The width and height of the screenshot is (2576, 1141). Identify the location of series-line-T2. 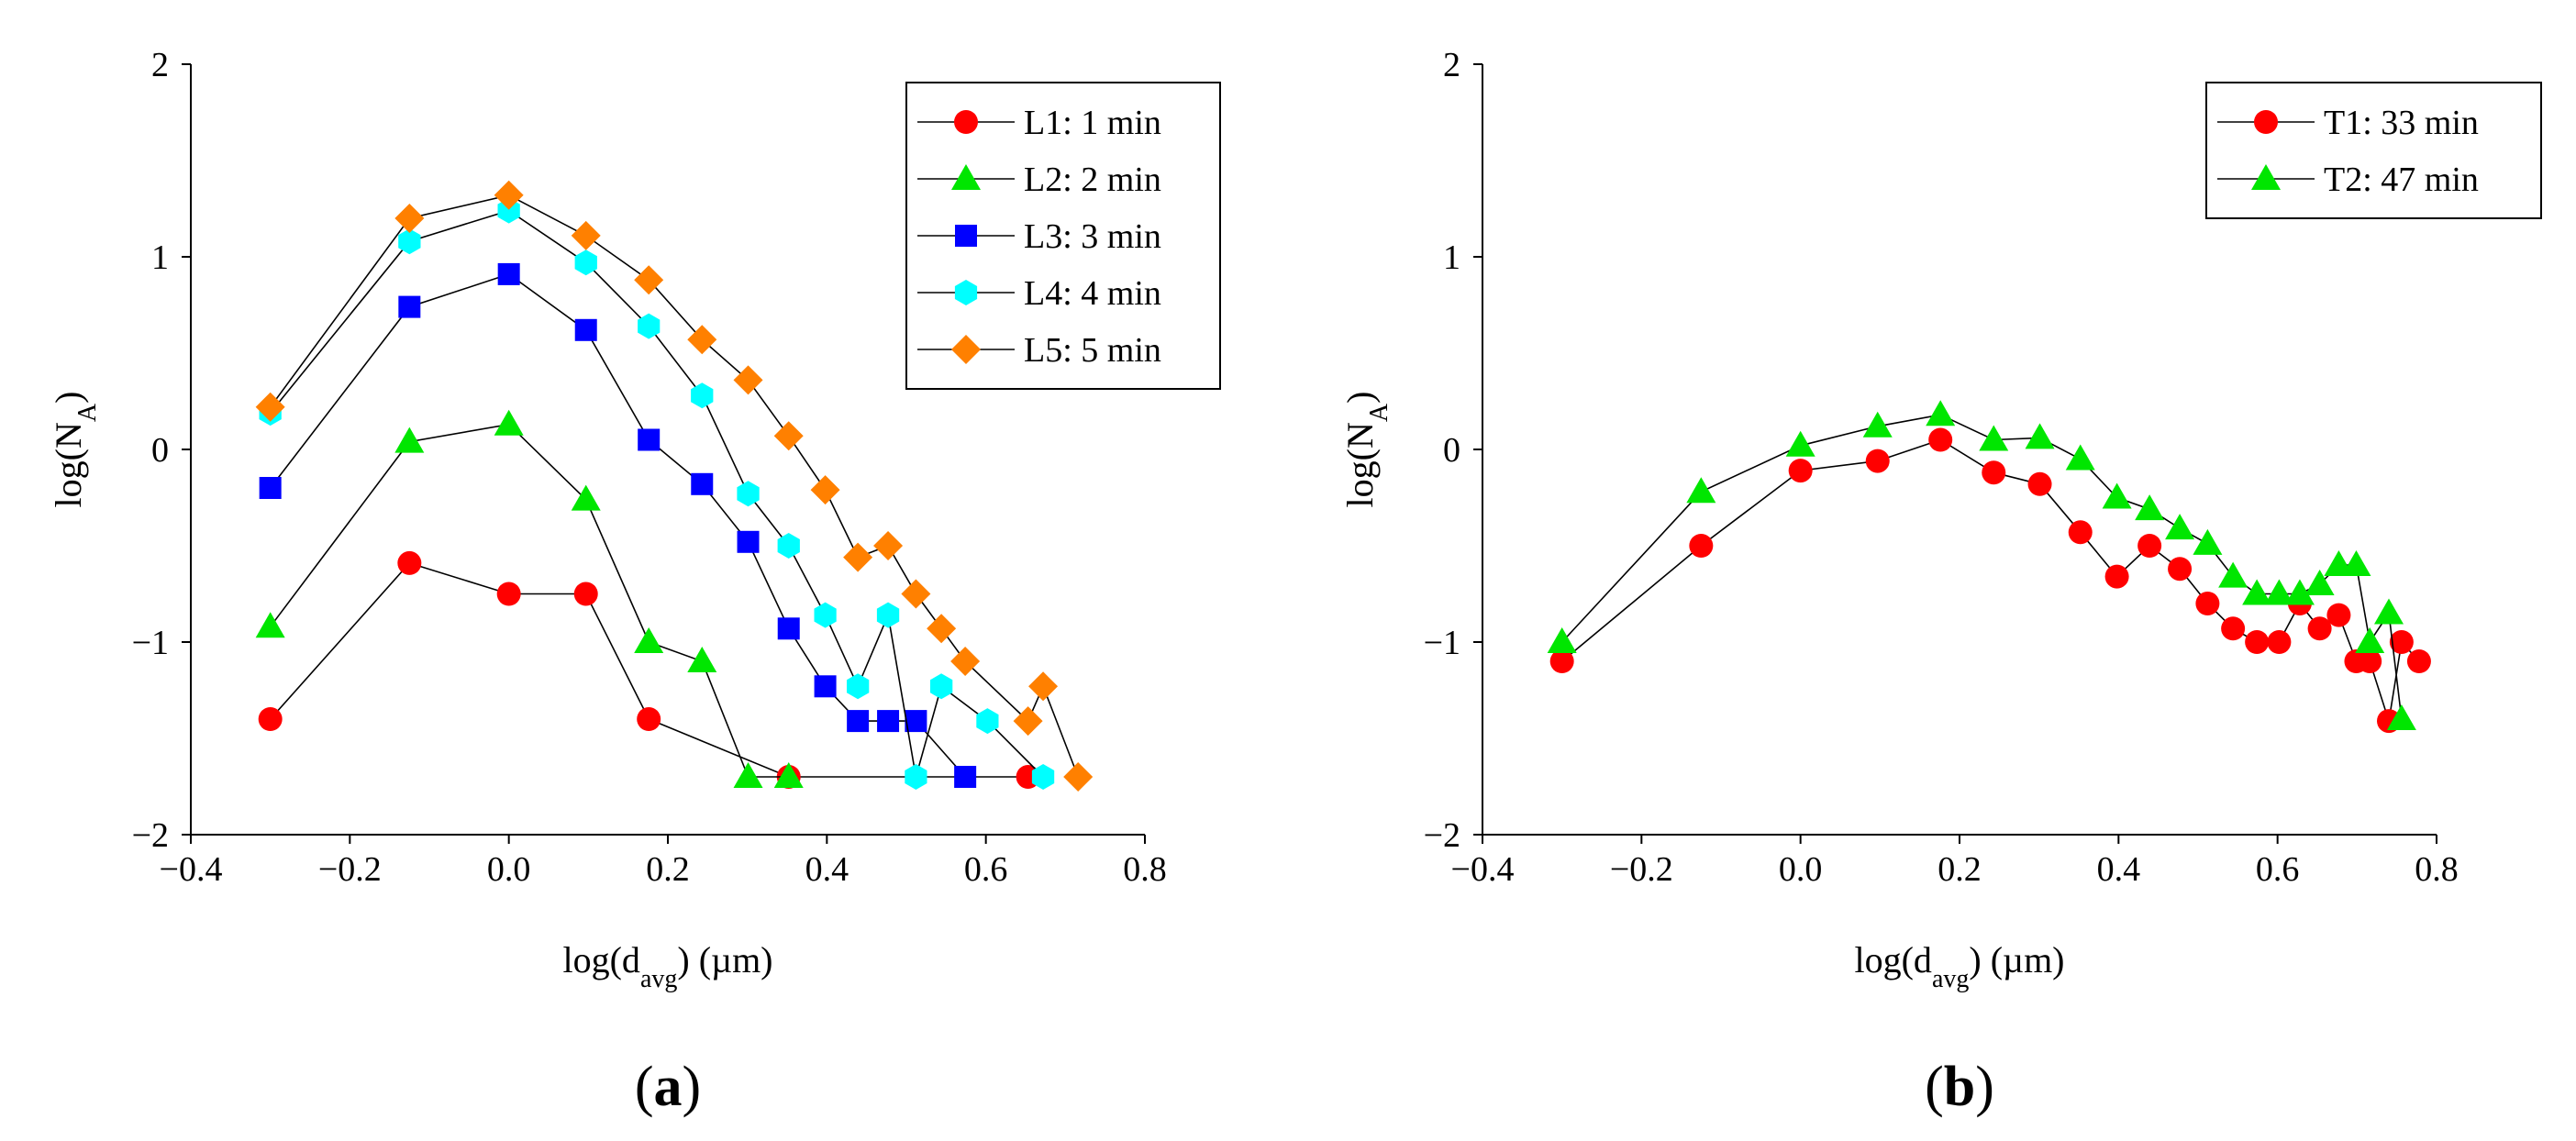
(1982, 567).